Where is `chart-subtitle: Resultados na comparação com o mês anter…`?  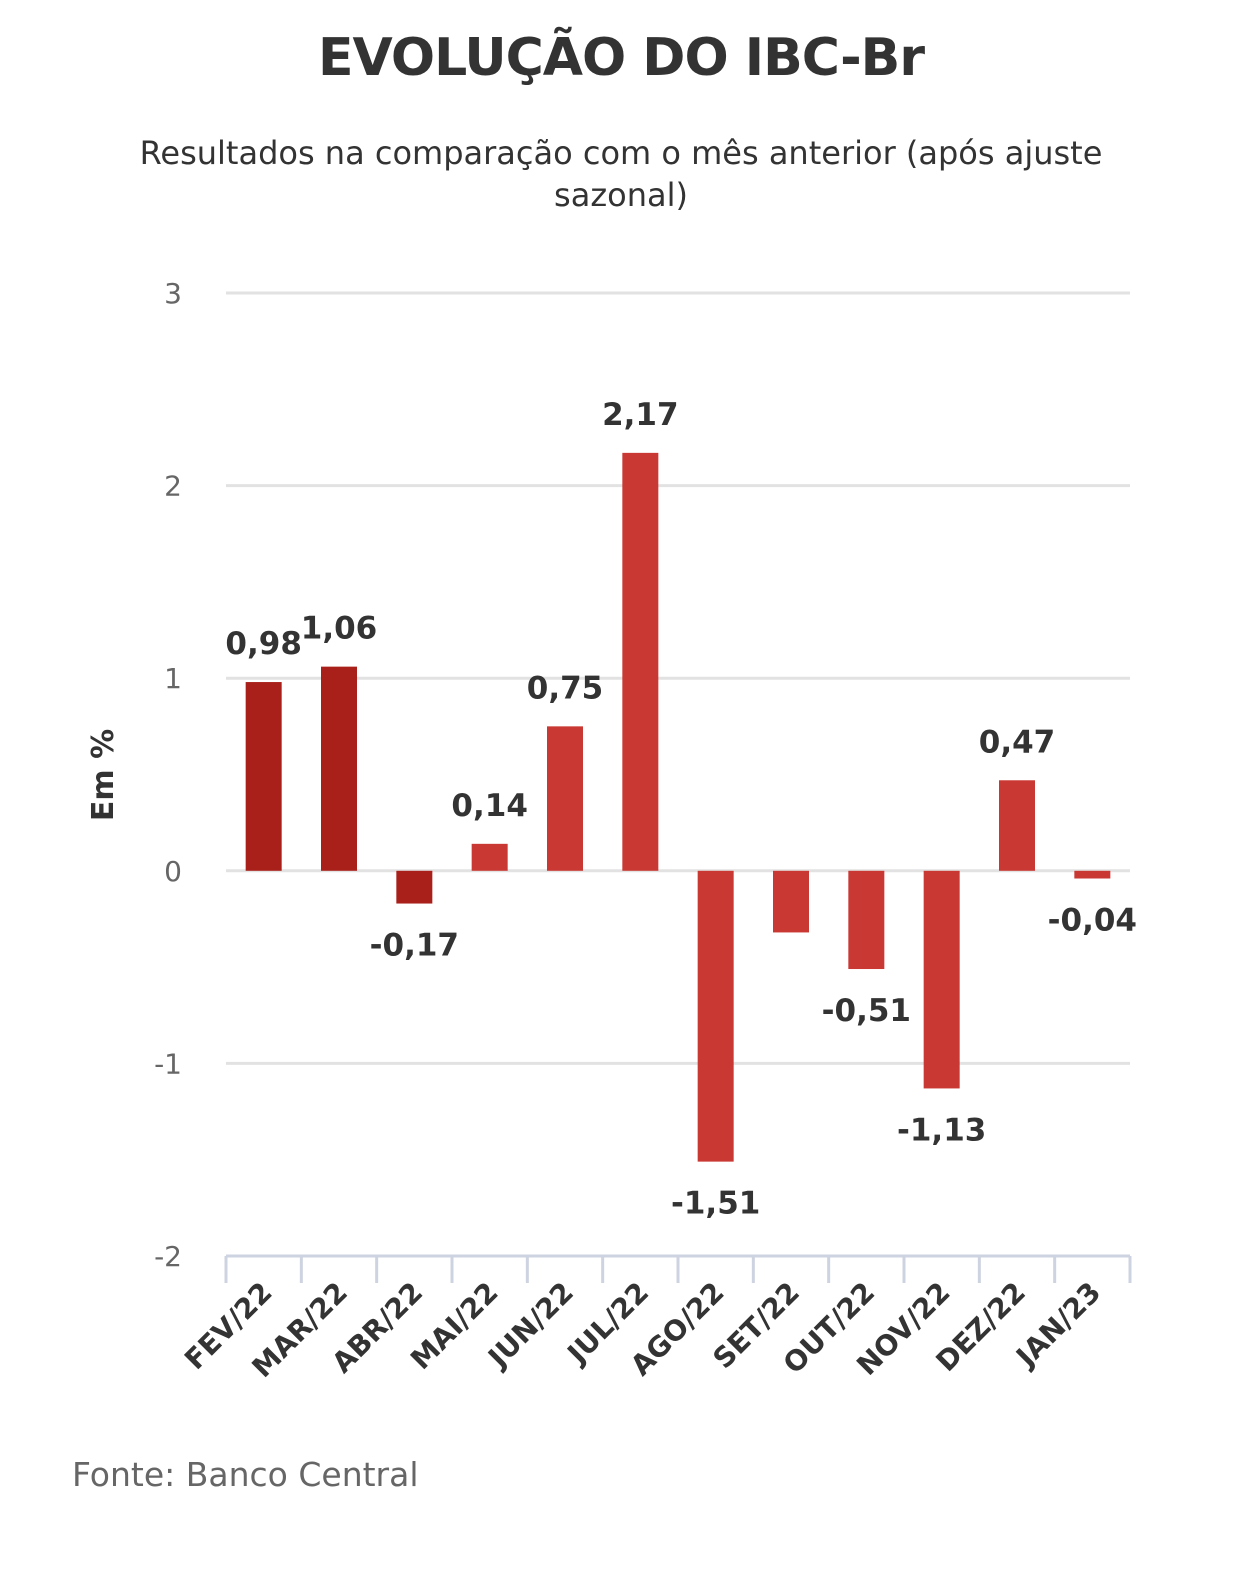
chart-subtitle: Resultados na comparação com o mês anter… is located at coordinates (621, 174).